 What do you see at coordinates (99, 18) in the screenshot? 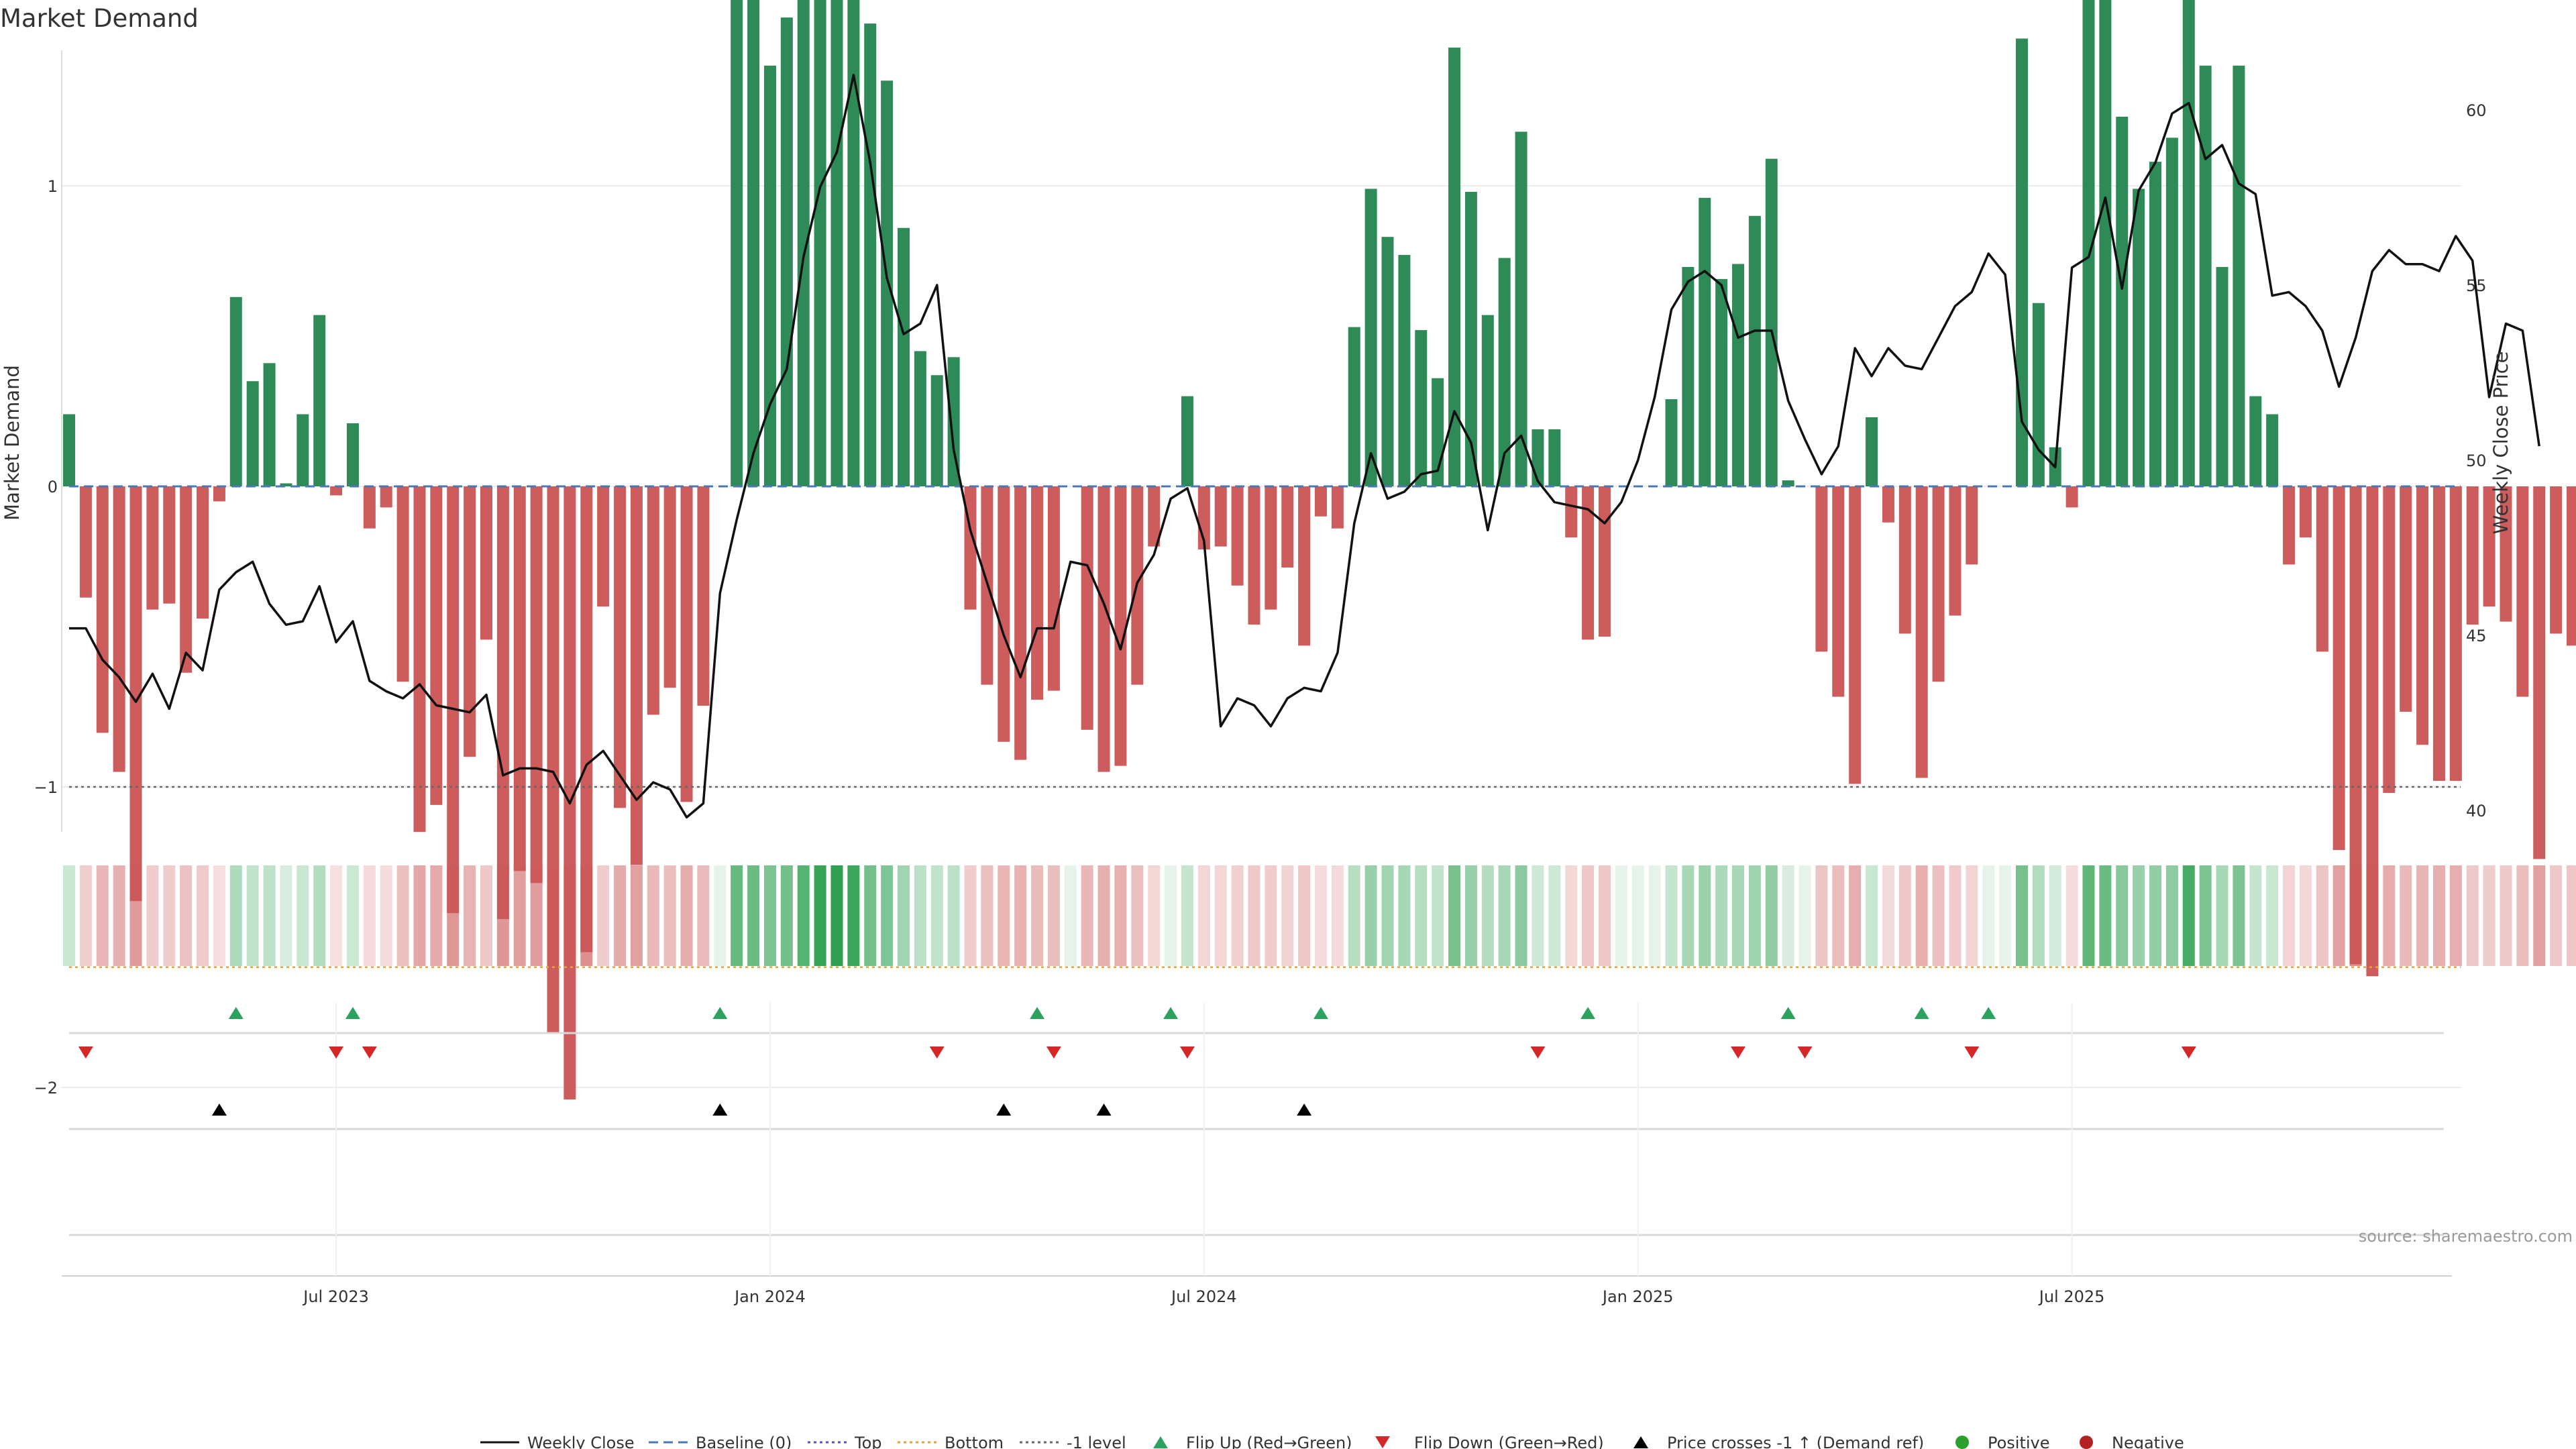
I see `chart-title: Market Demand` at bounding box center [99, 18].